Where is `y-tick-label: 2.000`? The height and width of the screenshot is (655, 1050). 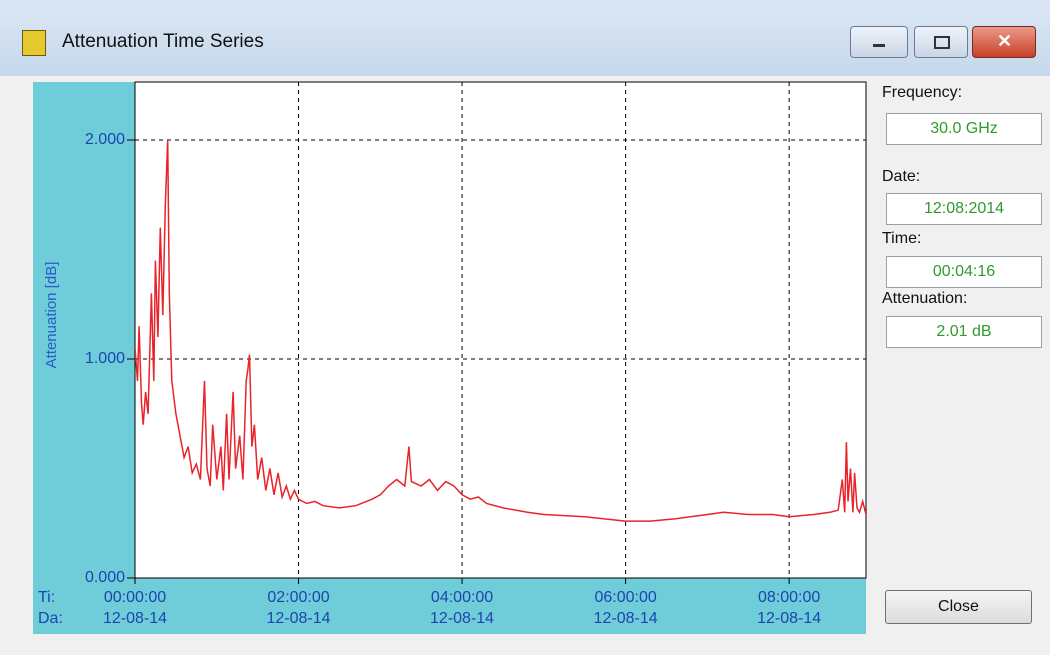
y-tick-label: 2.000 is located at coordinates (105, 139).